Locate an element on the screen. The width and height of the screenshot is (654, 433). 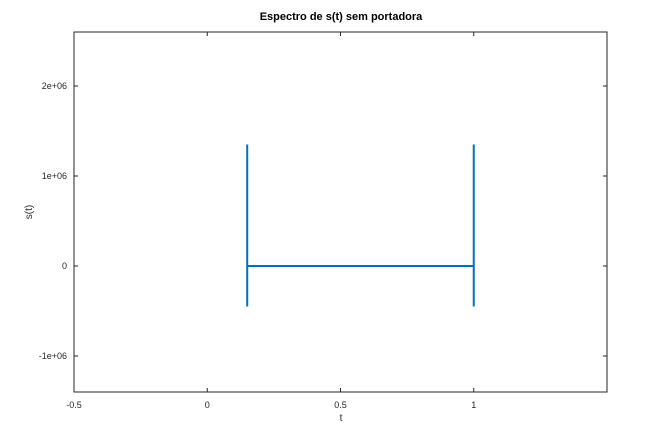
x-tick-label: 0 is located at coordinates (207, 405).